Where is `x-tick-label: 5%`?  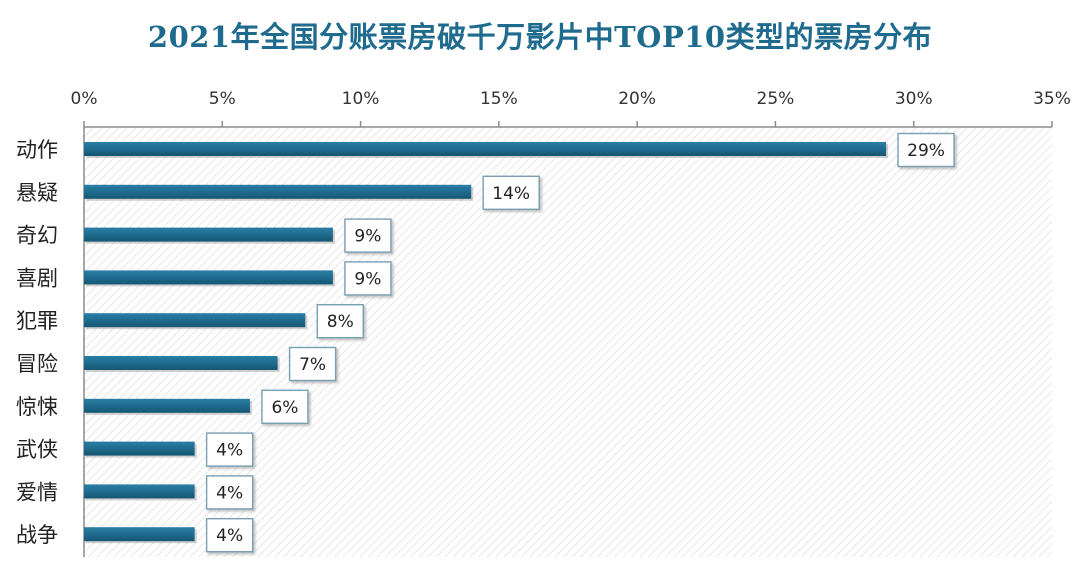 x-tick-label: 5% is located at coordinates (222, 99).